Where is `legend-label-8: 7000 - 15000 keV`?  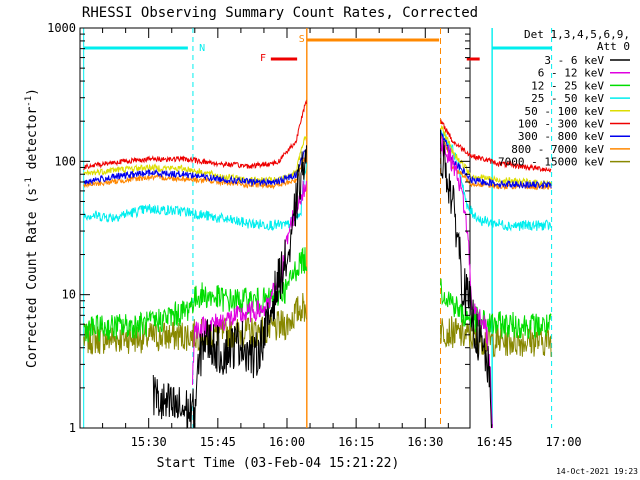
legend-label-8: 7000 - 15000 keV is located at coordinates (551, 162).